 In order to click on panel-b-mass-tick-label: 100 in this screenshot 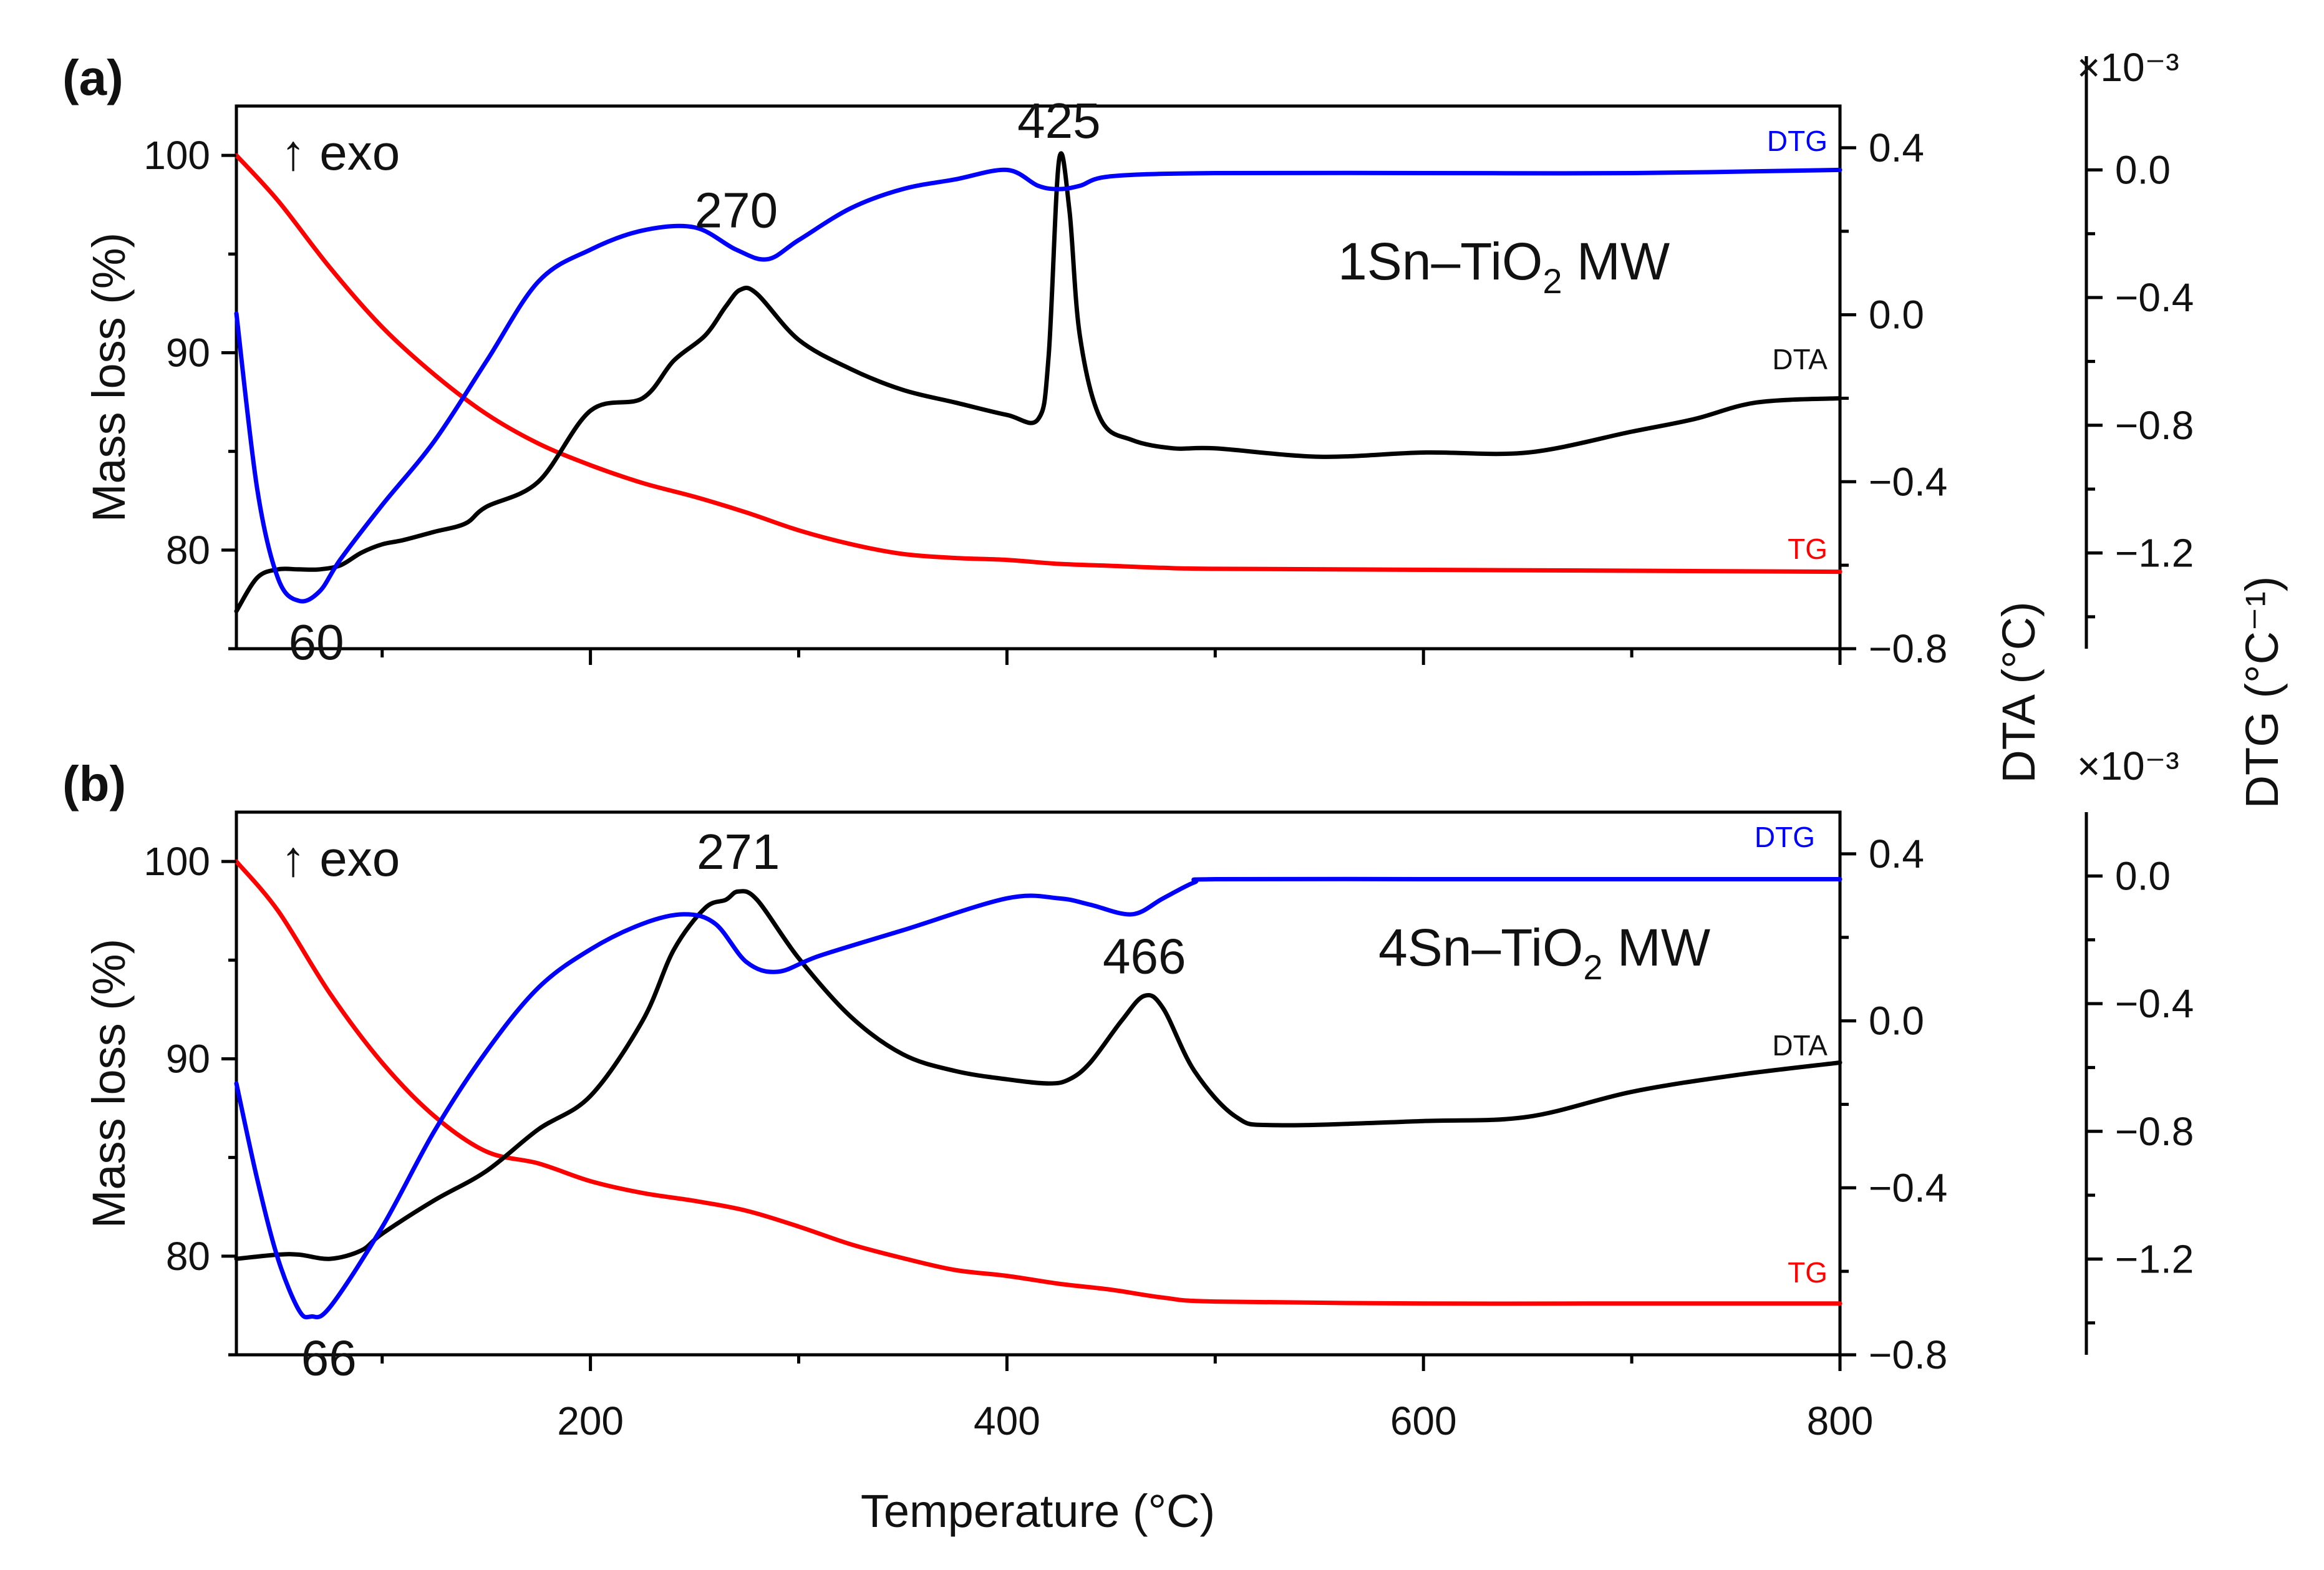, I will do `click(176, 861)`.